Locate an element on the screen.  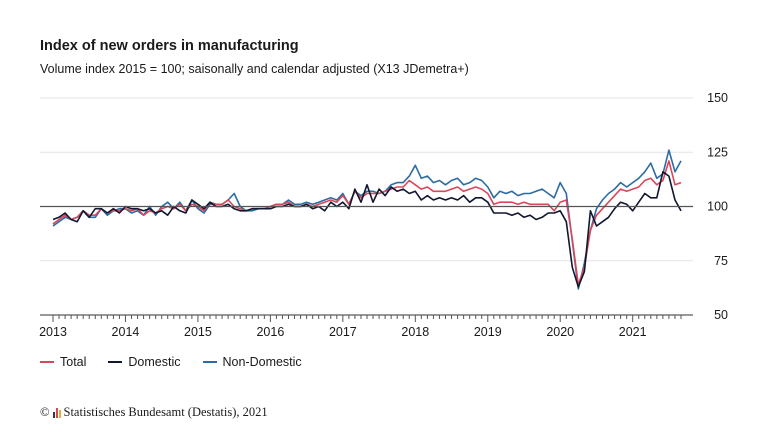
y-tick-label: 50 is located at coordinates (721, 315).